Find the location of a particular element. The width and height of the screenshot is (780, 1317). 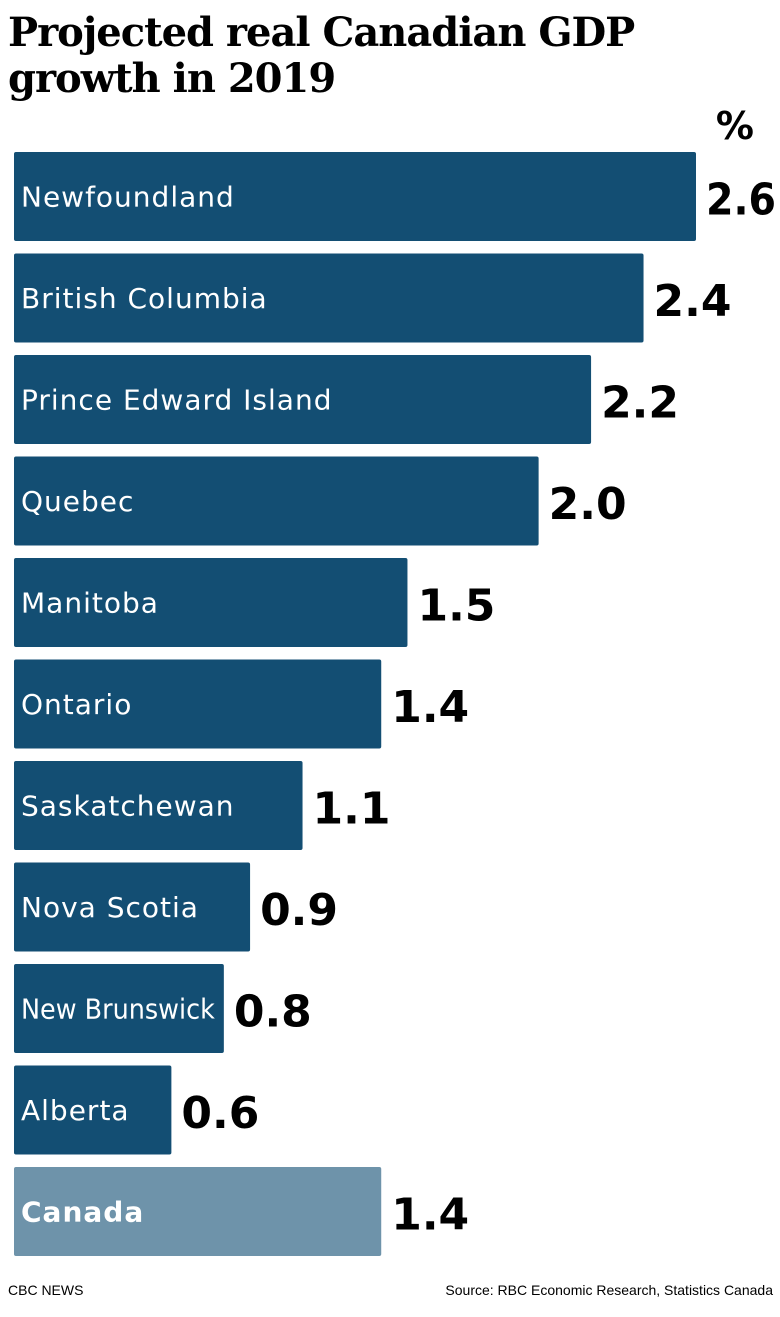

category-label: Ontario is located at coordinates (76, 704).